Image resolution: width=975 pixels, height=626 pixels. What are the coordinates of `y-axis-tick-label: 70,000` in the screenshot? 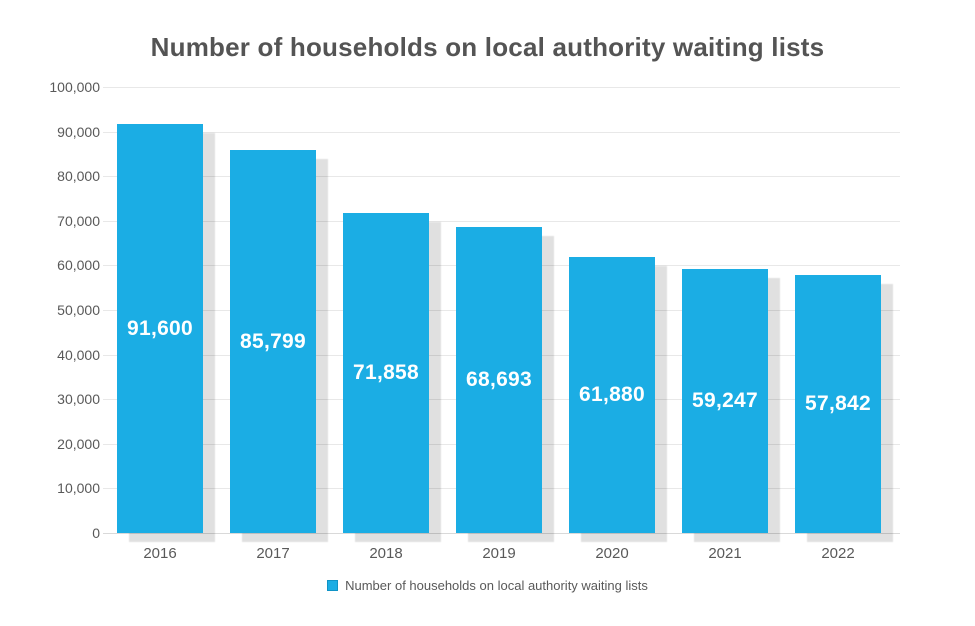 It's located at (78, 220).